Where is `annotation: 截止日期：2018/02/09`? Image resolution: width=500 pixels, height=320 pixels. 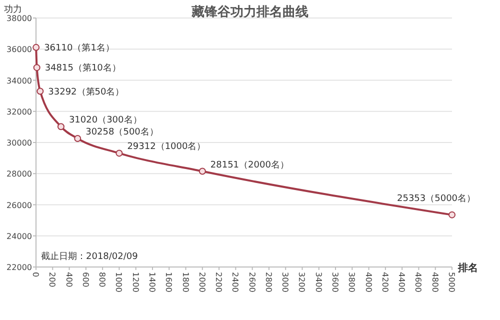
annotation: 截止日期：2018/02/09 is located at coordinates (89, 256).